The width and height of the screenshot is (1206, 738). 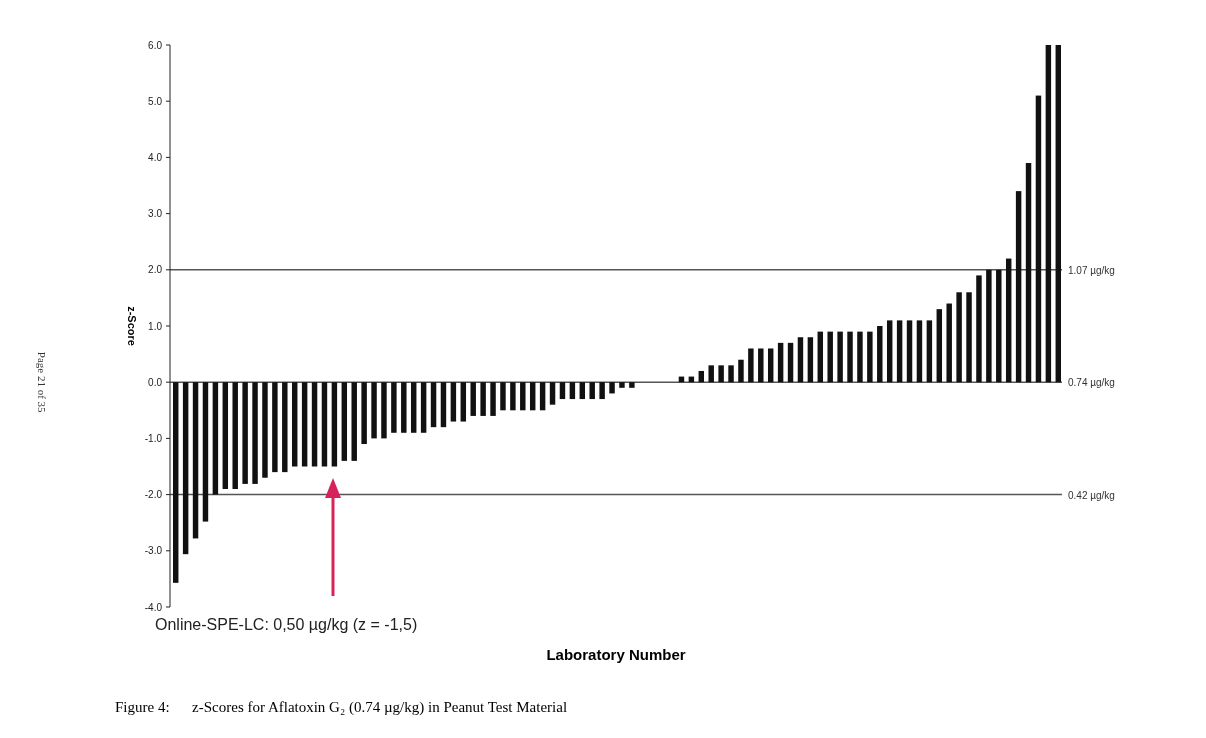 I want to click on y-tick-label: 1.0, so click(x=155, y=326).